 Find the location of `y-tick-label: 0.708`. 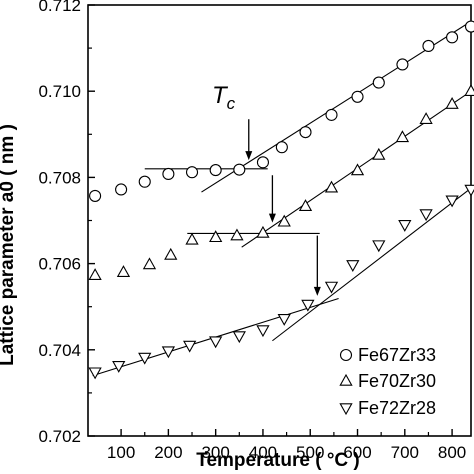

y-tick-label: 0.708 is located at coordinates (59, 177).